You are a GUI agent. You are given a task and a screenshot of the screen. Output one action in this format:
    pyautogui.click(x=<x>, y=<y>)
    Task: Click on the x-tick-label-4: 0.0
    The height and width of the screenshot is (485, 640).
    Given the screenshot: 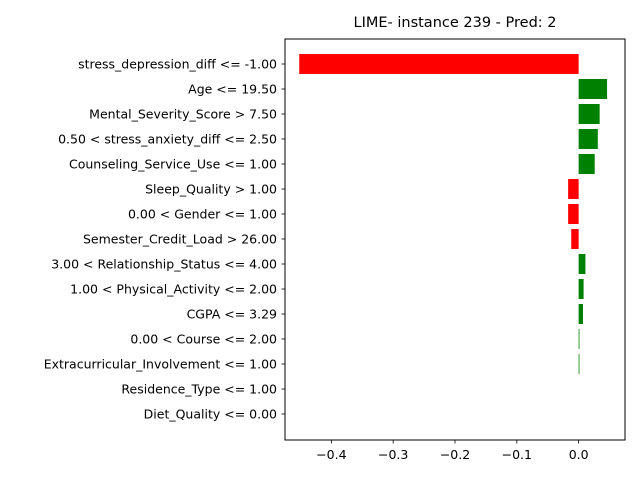 What is the action you would take?
    pyautogui.click(x=579, y=454)
    